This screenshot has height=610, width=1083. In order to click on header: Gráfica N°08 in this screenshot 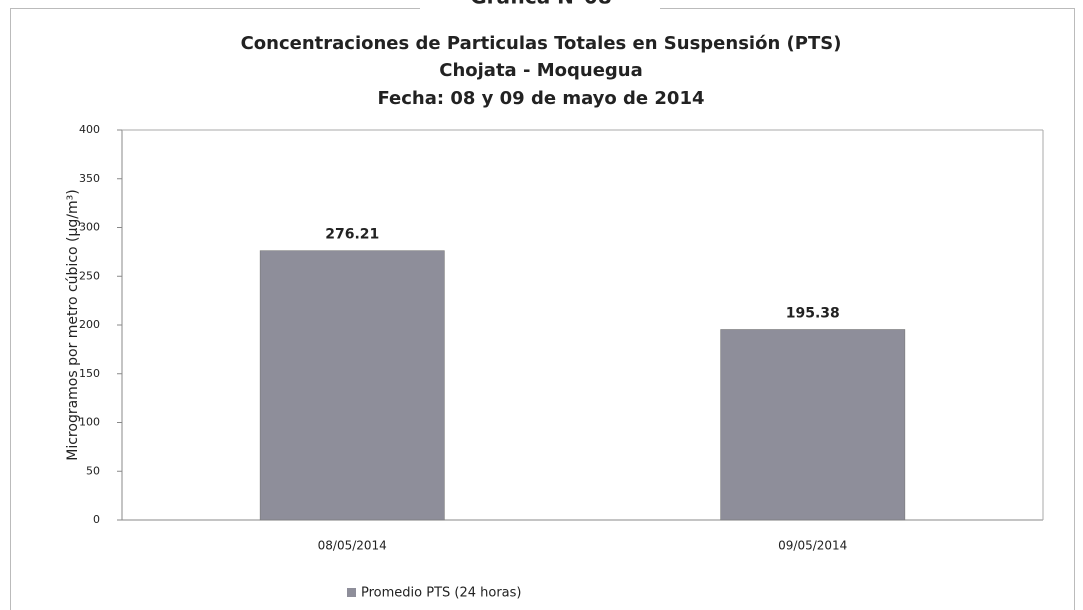, I will do `click(540, 4)`.